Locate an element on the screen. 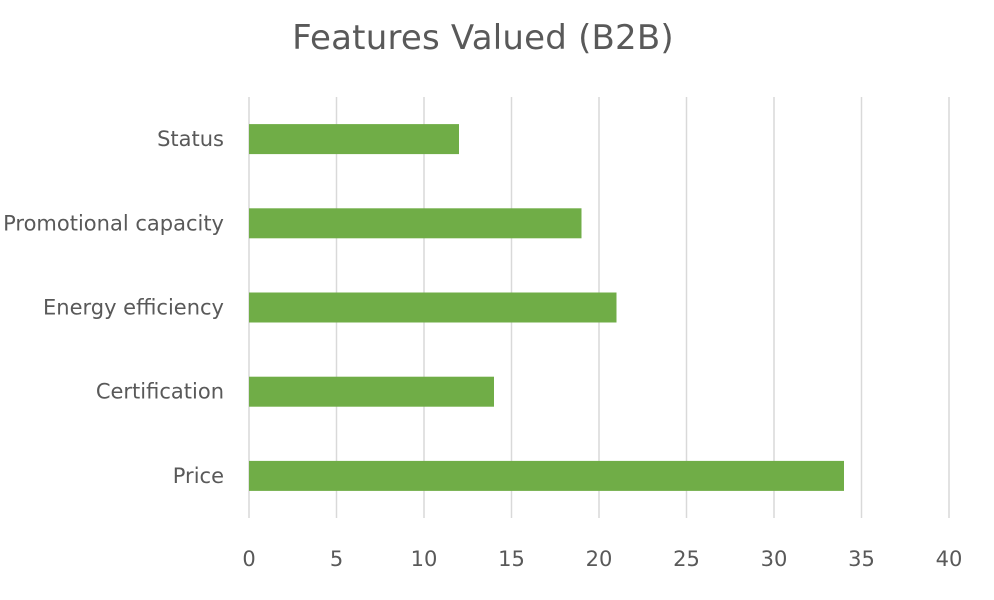 This screenshot has width=994, height=600. bar-promotional-capacity is located at coordinates (415, 223).